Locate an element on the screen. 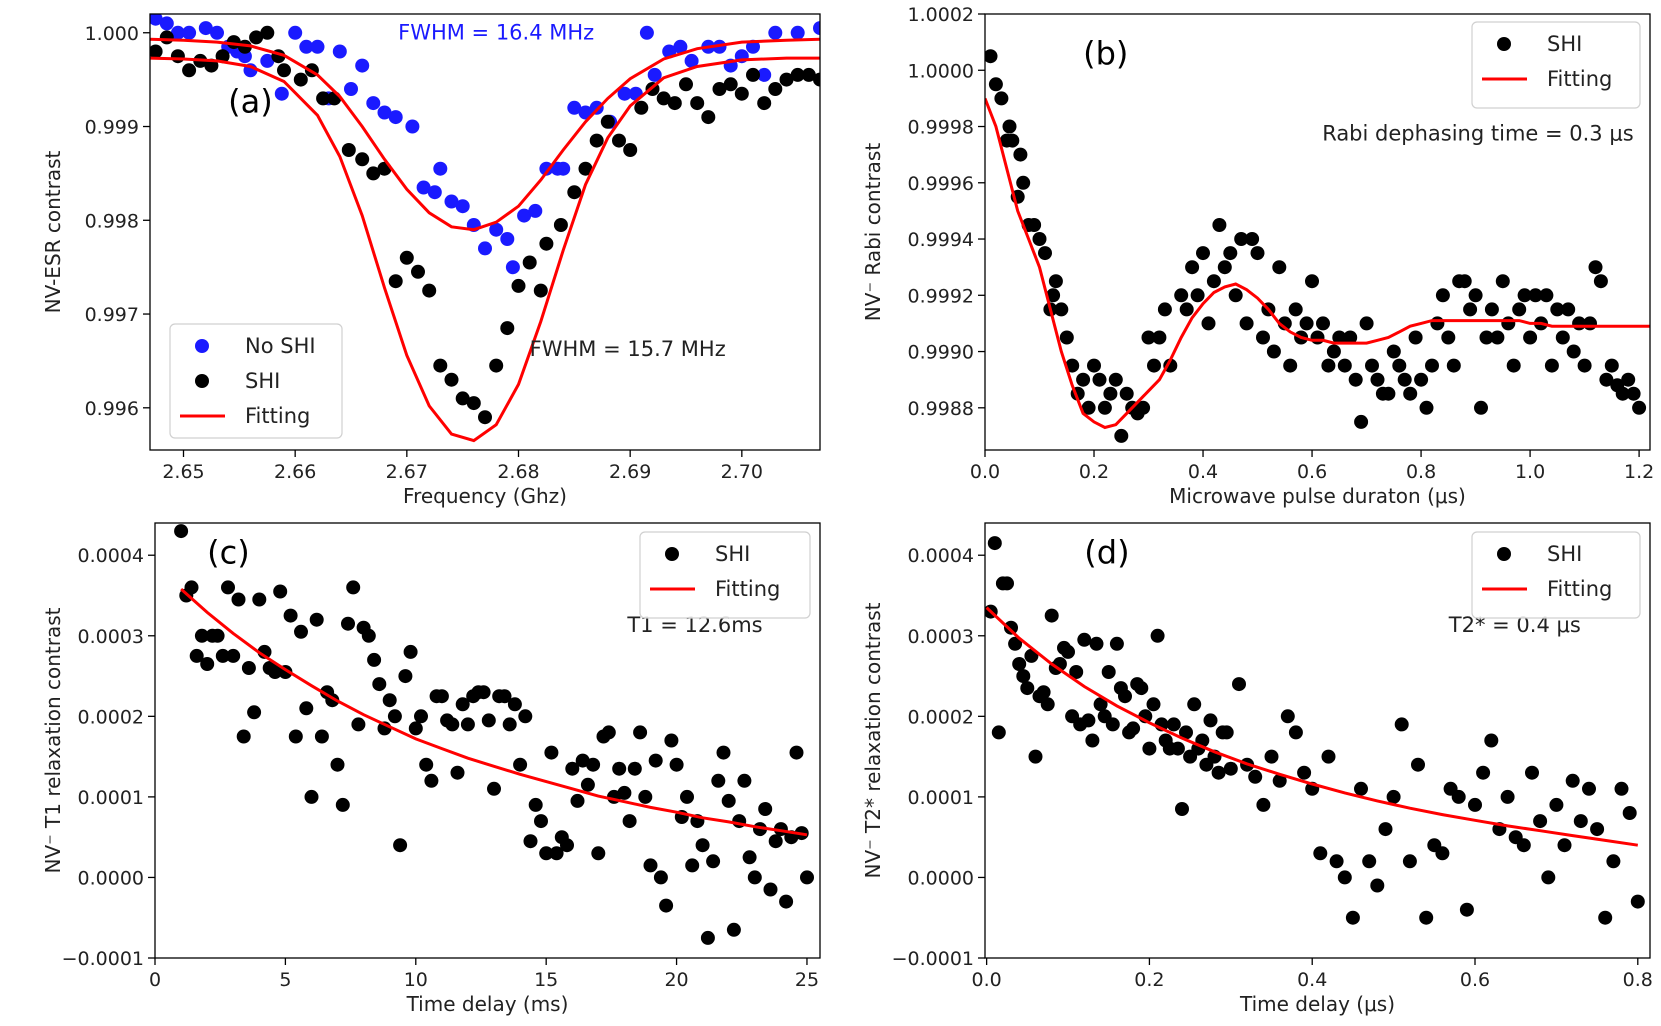 The width and height of the screenshot is (1661, 1026). x-tick-label: 2.70 is located at coordinates (742, 472).